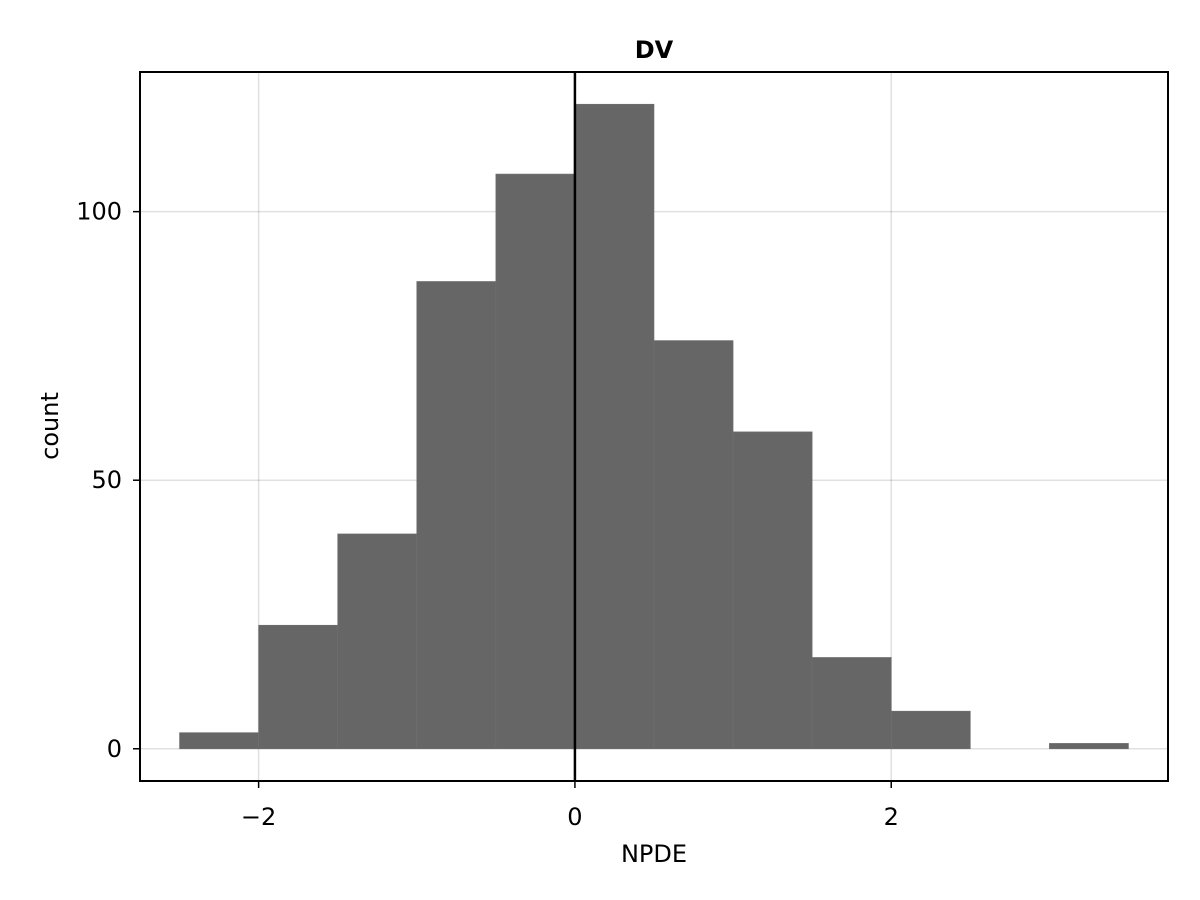 This screenshot has width=1200, height=900. Describe the element at coordinates (50, 426) in the screenshot. I see `y-axis-label: count` at that location.